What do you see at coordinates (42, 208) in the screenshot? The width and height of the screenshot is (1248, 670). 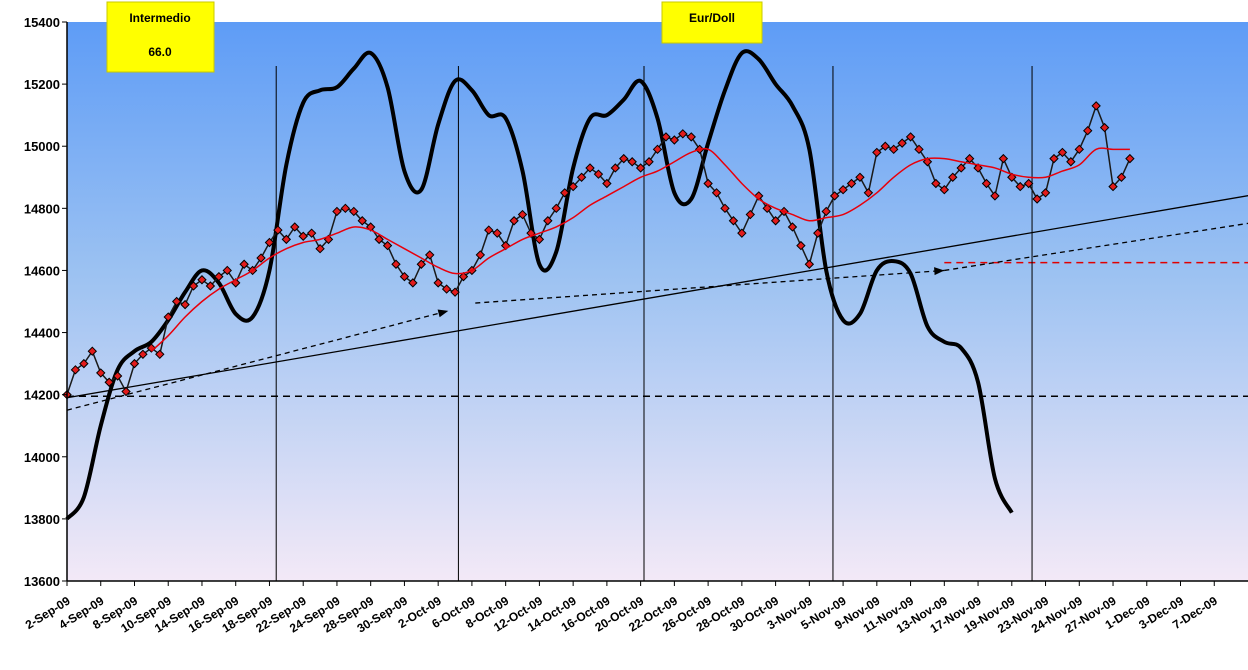 I see `y-tick-label: 14800` at bounding box center [42, 208].